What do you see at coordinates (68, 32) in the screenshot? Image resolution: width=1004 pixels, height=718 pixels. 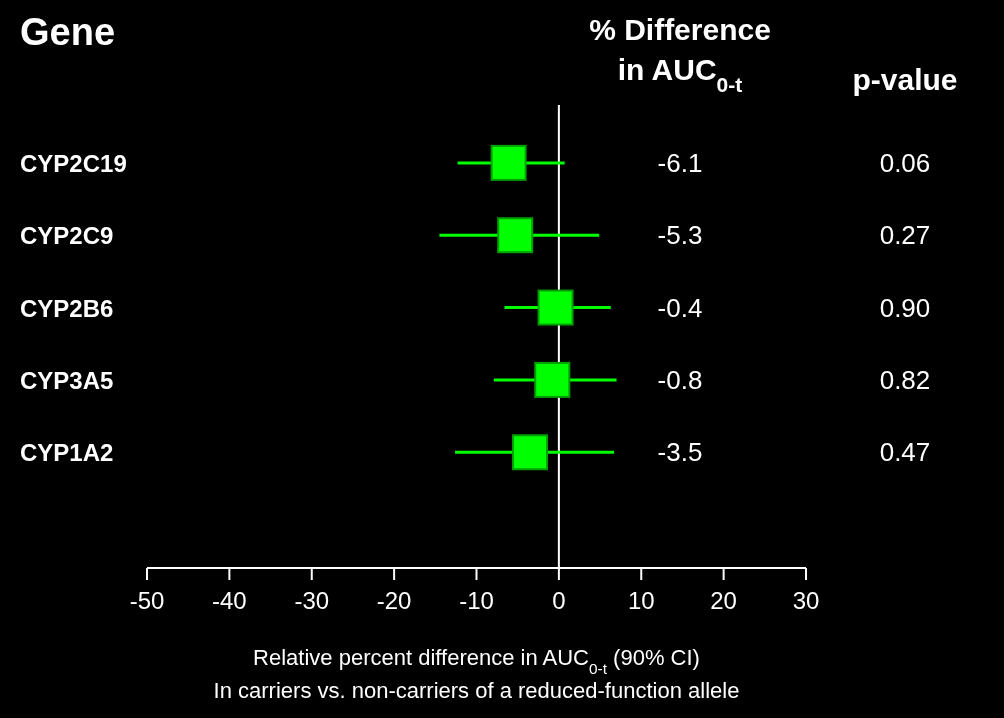 I see `y-axis-title: Gene` at bounding box center [68, 32].